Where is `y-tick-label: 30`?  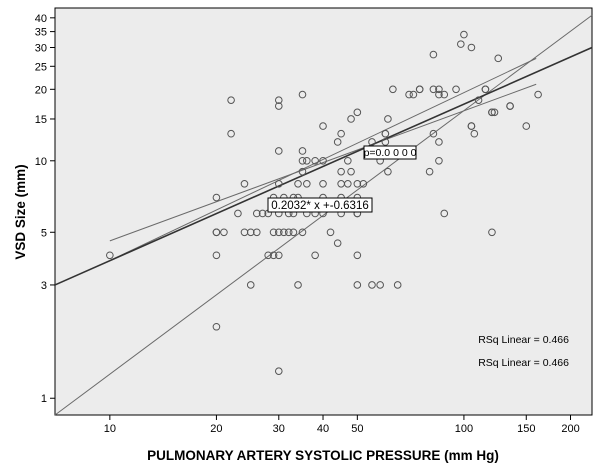
y-tick-label: 30 is located at coordinates (41, 48).